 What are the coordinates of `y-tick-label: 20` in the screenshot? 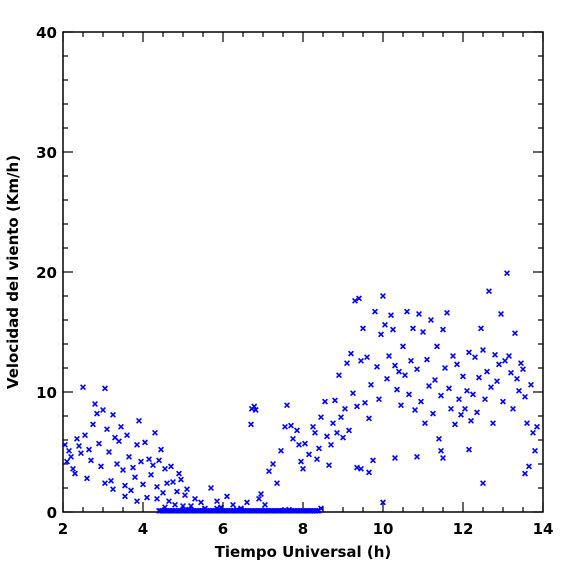 It's located at (46, 273).